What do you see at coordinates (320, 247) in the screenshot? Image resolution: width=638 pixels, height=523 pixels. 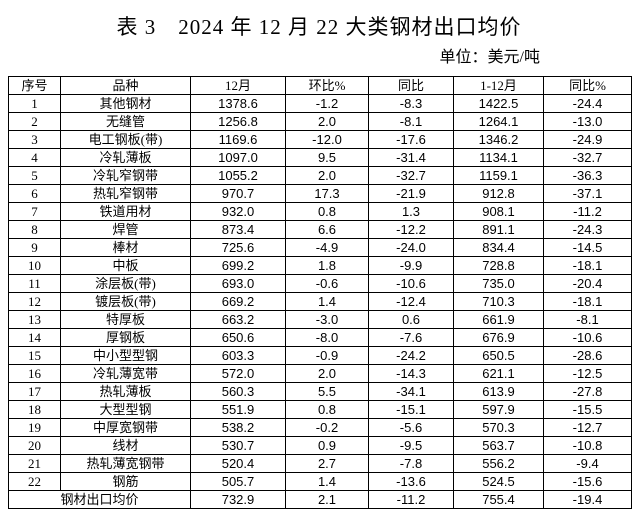 I see `table-row: 9 棒材 725.6 -4.9 -24.0 834.4 -14.5` at bounding box center [320, 247].